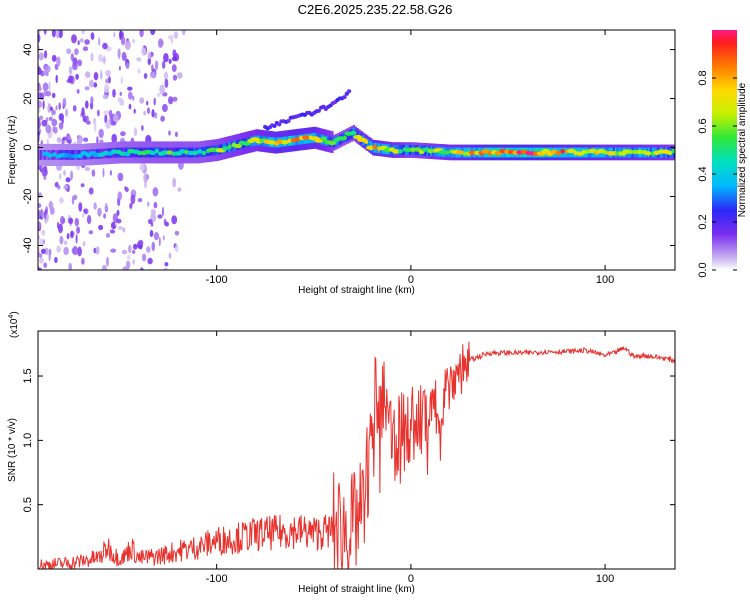  I want to click on colorbar-gradient, so click(724, 150).